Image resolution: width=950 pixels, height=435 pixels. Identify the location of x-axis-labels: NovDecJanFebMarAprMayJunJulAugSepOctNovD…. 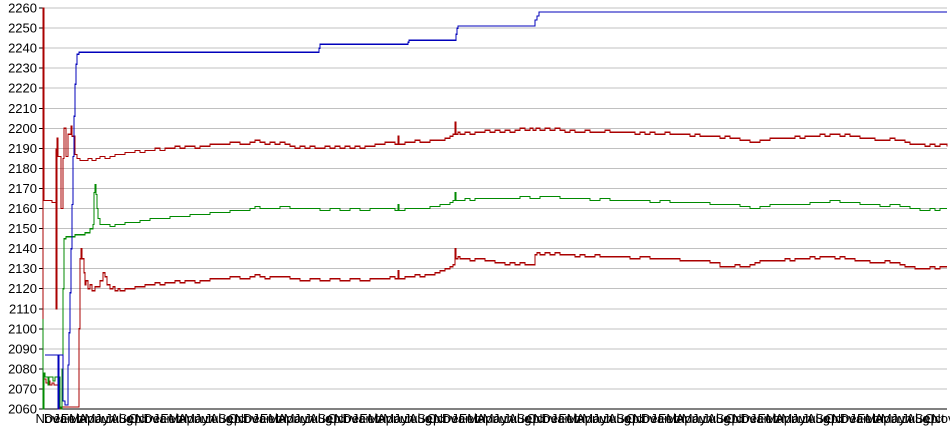
(493, 418).